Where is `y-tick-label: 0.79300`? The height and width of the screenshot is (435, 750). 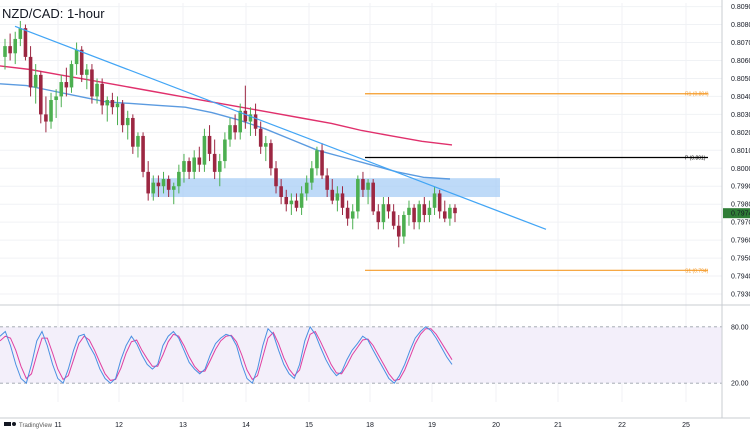 y-tick-label: 0.79300 is located at coordinates (740, 295).